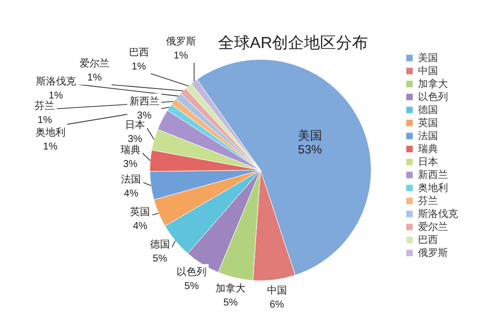  Describe the element at coordinates (433, 84) in the screenshot. I see `legend-label: 加拿大` at that location.